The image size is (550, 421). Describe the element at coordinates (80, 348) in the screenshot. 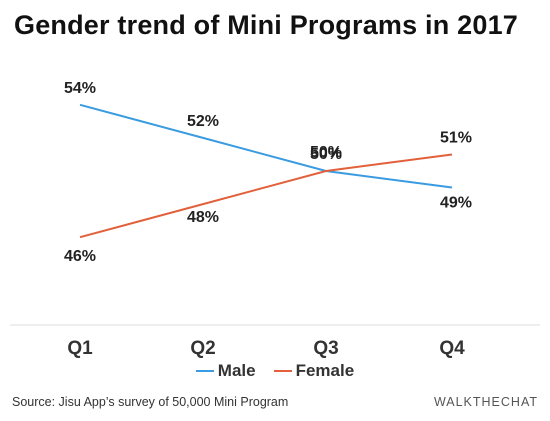

I see `x-tick-q1: Q1` at that location.